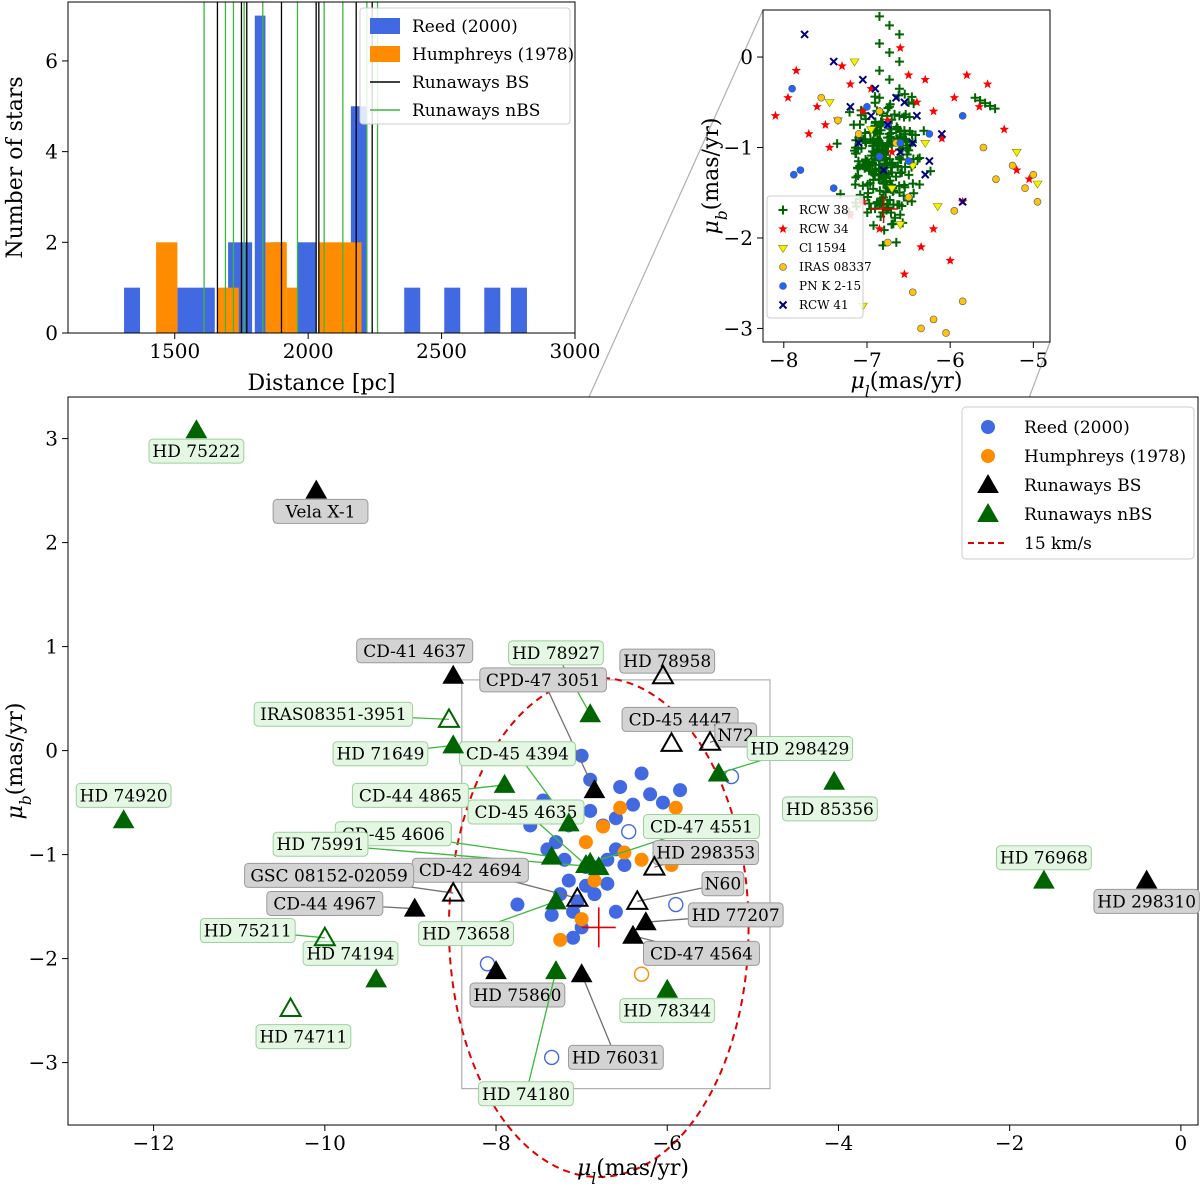  Describe the element at coordinates (466, 935) in the screenshot. I see `star-label: HD 73658` at that location.